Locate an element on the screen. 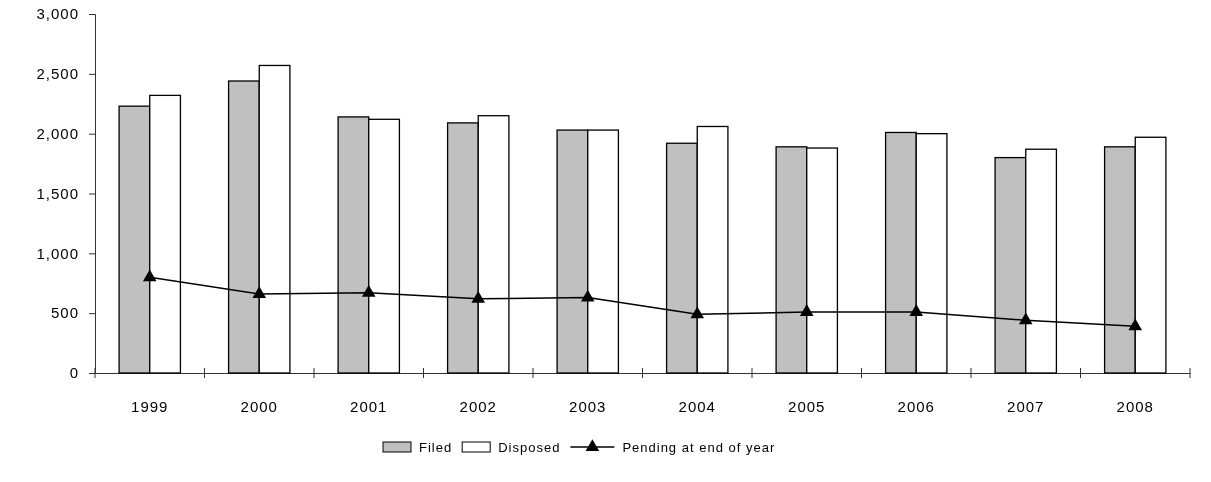 The height and width of the screenshot is (482, 1211). y-tick-label: 1,500 is located at coordinates (57, 193).